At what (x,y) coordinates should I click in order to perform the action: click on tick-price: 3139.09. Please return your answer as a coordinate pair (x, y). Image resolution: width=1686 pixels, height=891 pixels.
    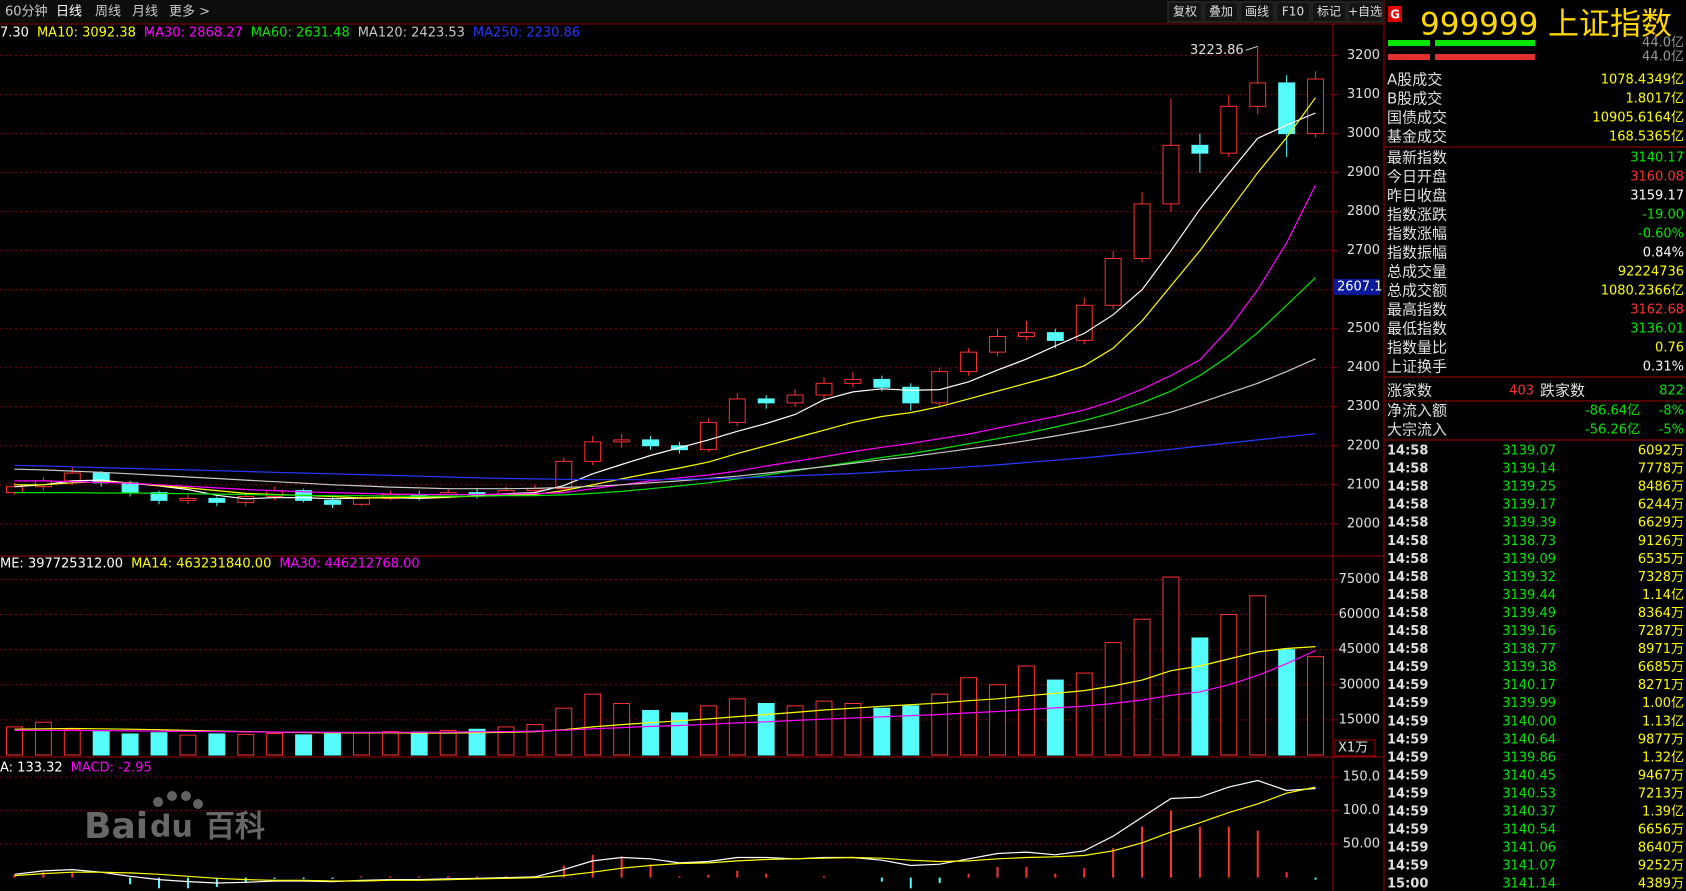
    Looking at the image, I should click on (1529, 559).